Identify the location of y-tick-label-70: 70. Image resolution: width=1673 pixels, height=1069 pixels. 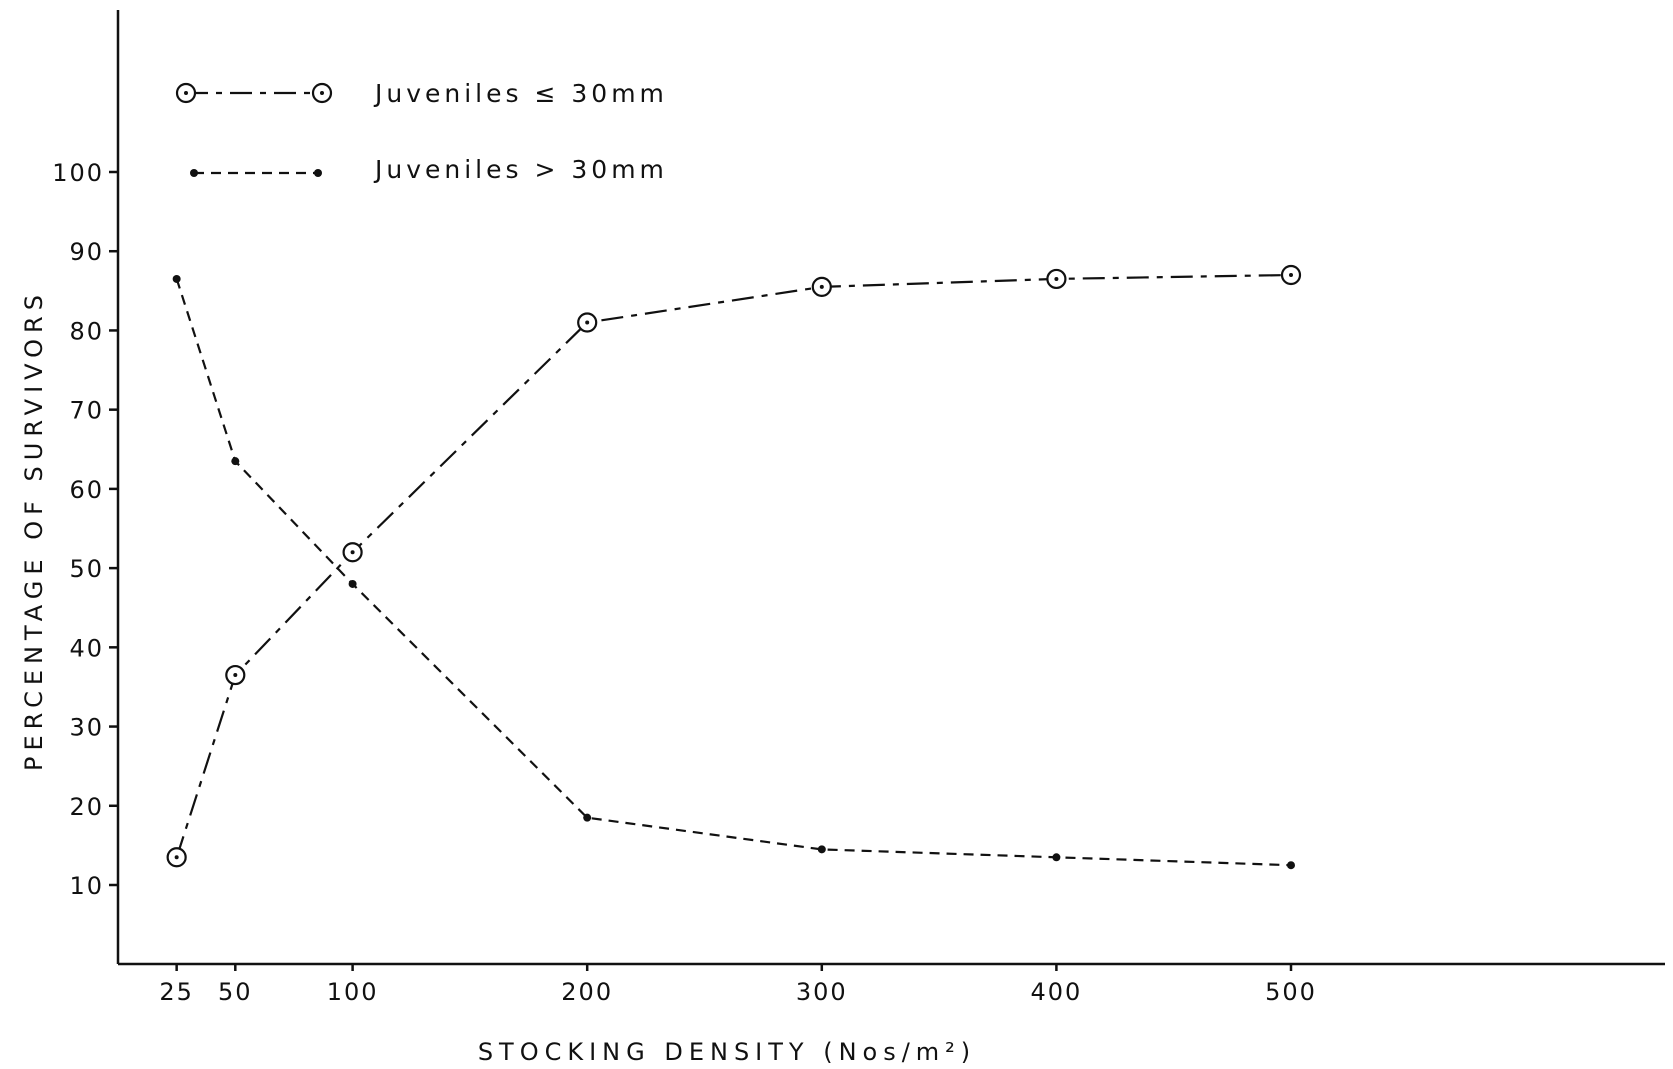
(86, 411).